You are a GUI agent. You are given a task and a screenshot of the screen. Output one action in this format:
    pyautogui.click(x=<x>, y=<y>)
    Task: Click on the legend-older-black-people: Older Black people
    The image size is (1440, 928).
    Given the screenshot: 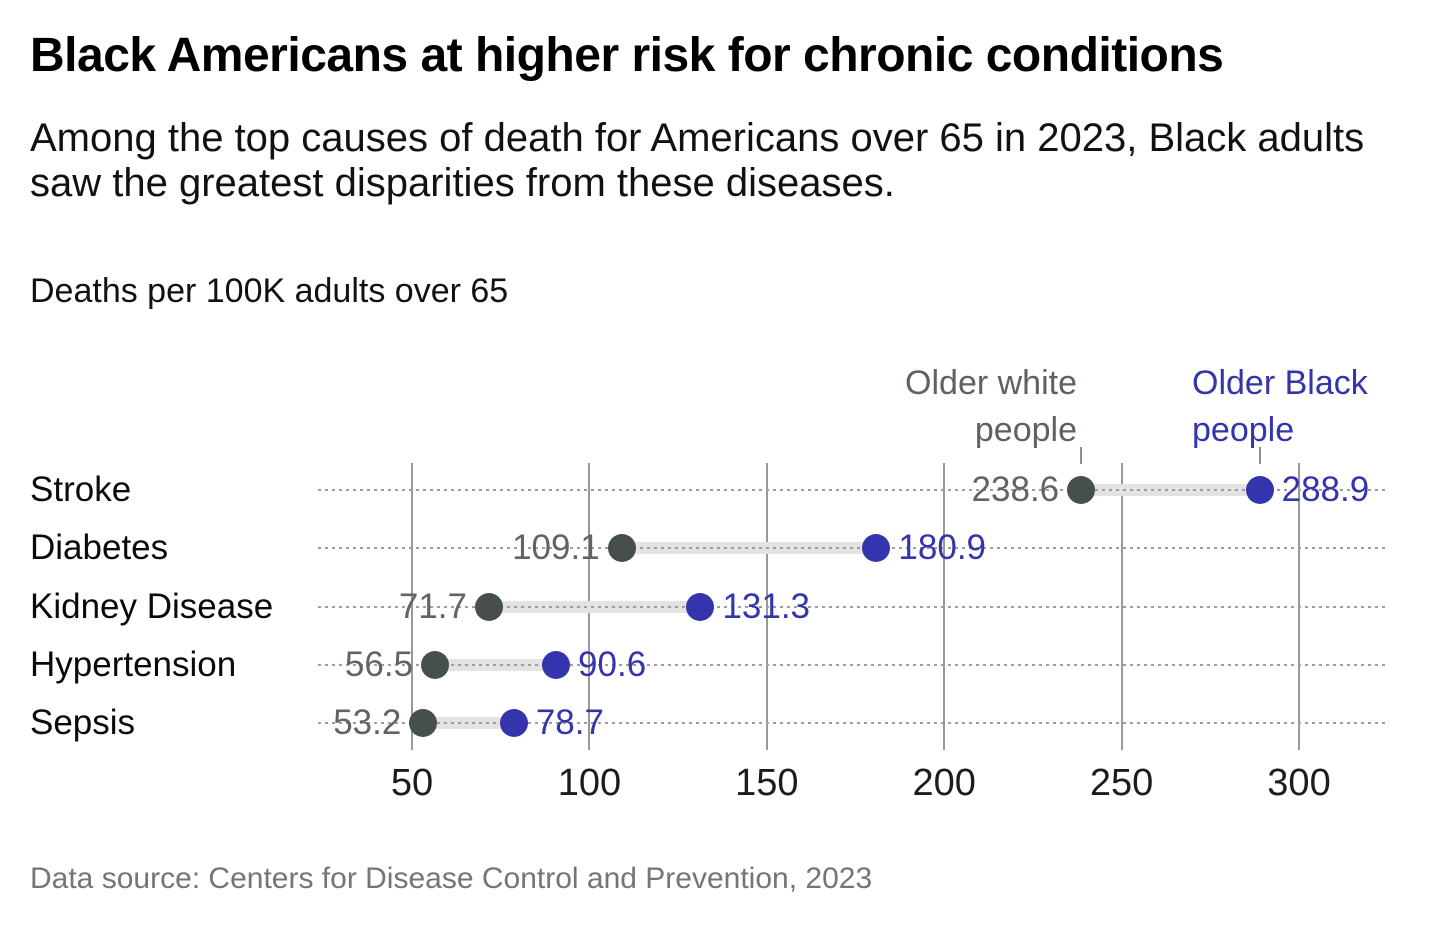 What is the action you would take?
    pyautogui.click(x=1280, y=407)
    